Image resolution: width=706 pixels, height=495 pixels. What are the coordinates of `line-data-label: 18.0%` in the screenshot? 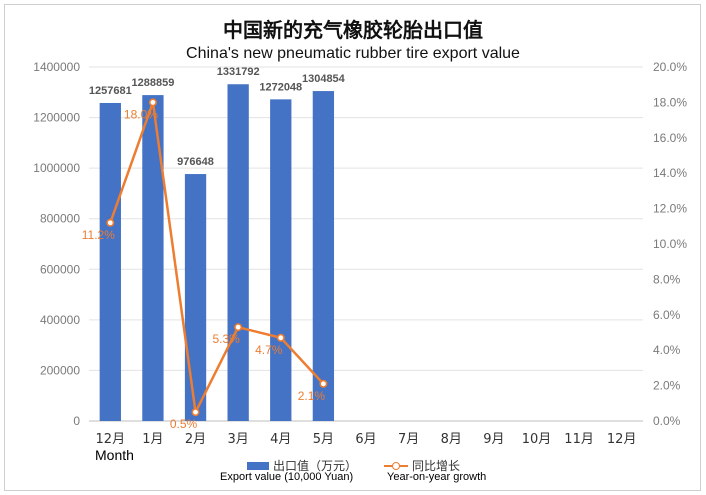 It's located at (141, 114).